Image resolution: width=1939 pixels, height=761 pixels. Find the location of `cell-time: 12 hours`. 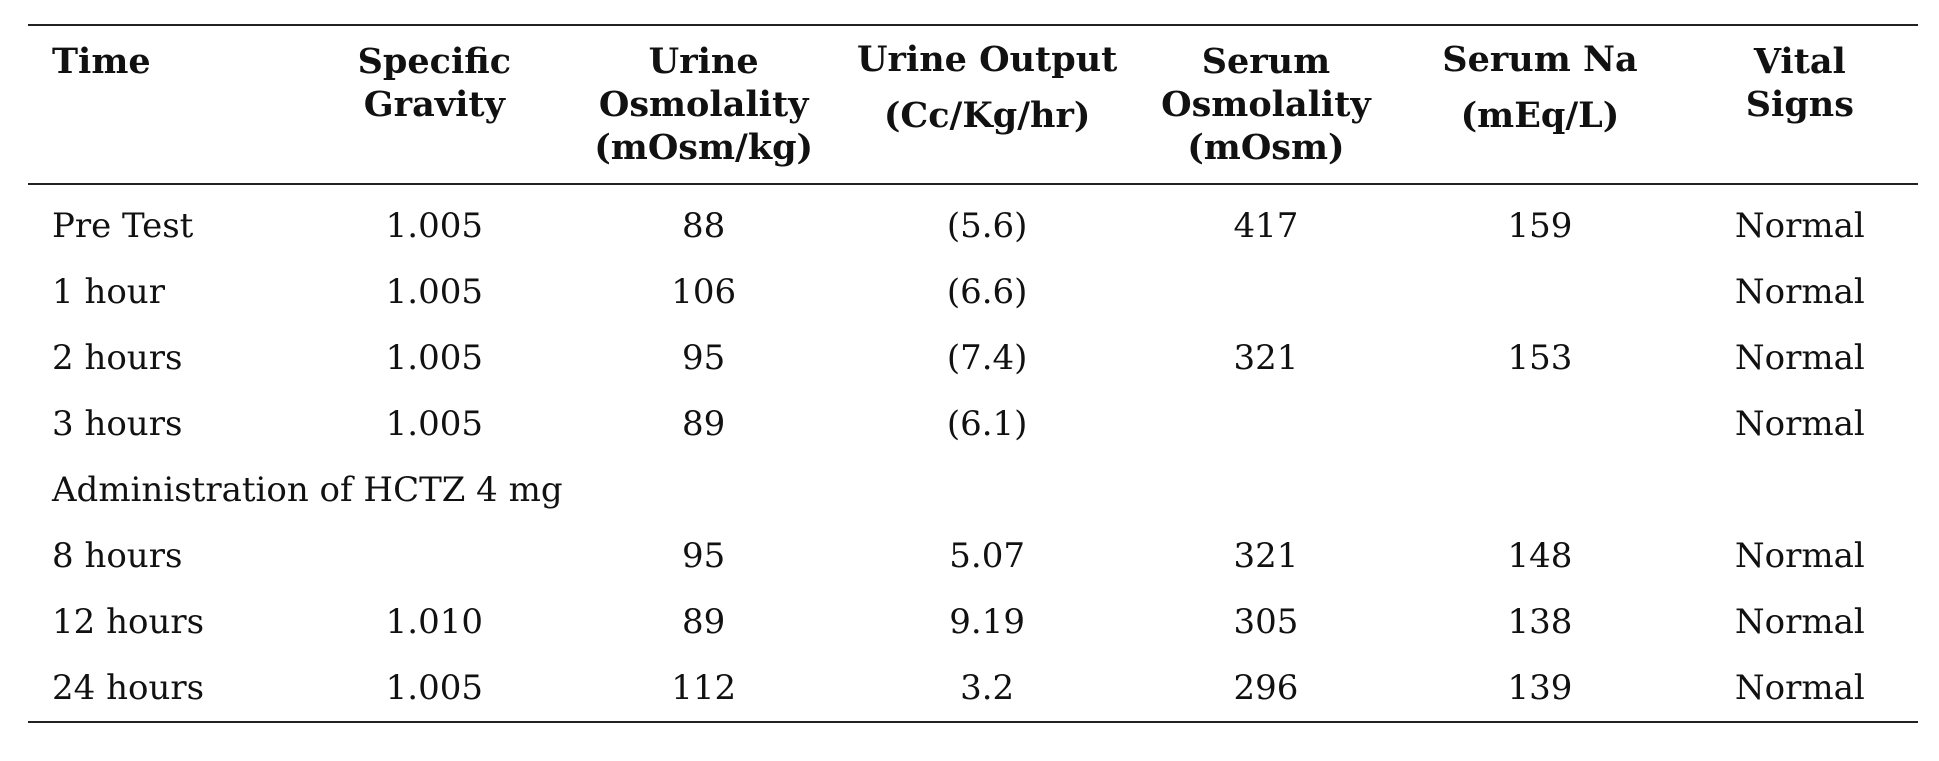

cell-time: 12 hours is located at coordinates (128, 622).